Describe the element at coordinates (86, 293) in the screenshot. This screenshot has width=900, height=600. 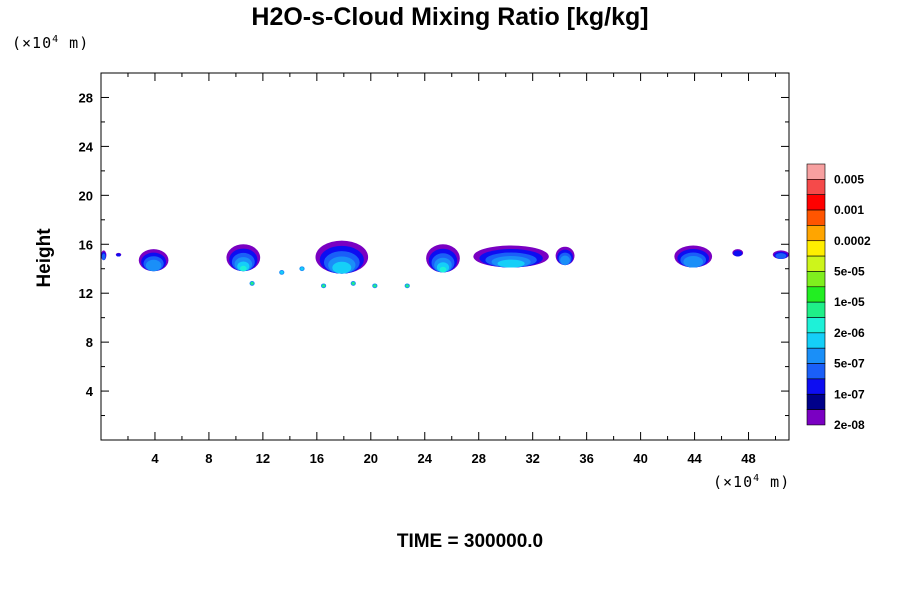
I see `y-tick-label: 12` at that location.